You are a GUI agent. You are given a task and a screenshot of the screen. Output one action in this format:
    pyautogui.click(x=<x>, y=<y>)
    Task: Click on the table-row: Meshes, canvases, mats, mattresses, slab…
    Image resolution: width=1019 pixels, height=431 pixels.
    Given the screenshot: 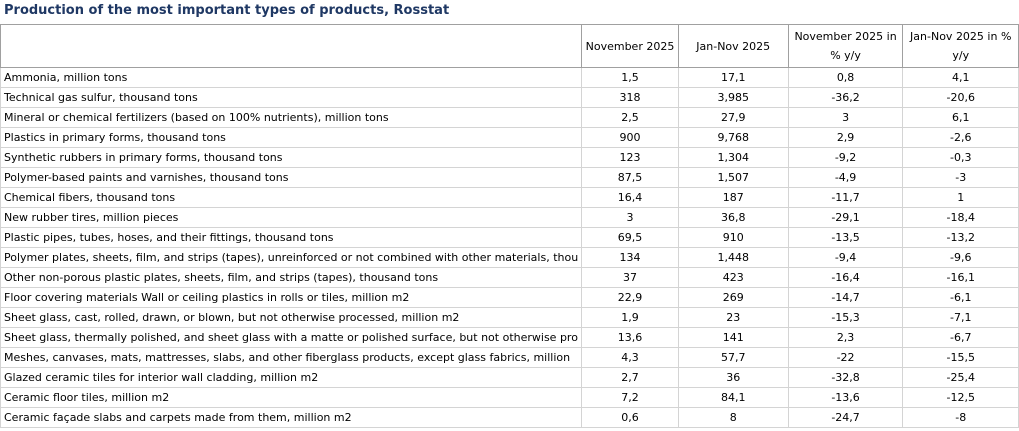 What is the action you would take?
    pyautogui.click(x=509, y=357)
    